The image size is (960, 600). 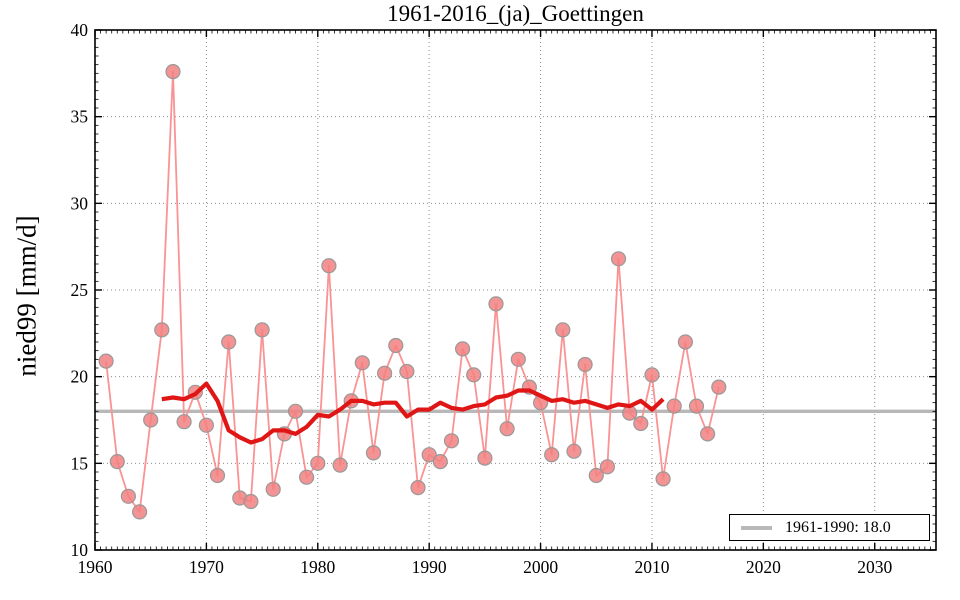 What do you see at coordinates (874, 567) in the screenshot?
I see `x-tick-label: 2030` at bounding box center [874, 567].